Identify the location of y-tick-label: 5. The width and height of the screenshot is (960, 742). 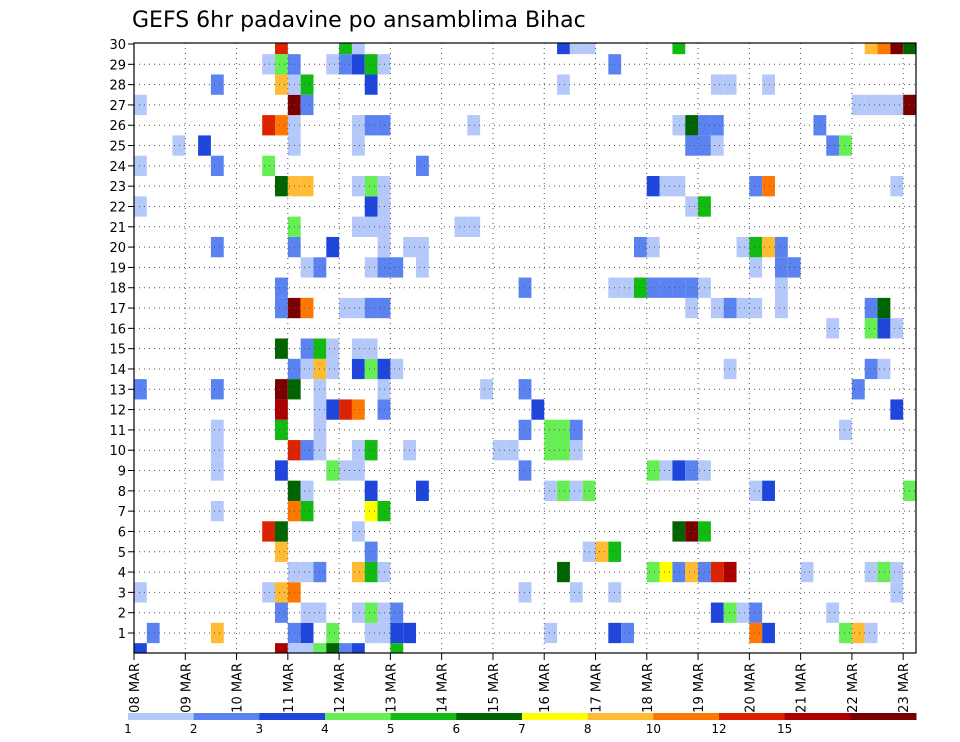
(122, 553).